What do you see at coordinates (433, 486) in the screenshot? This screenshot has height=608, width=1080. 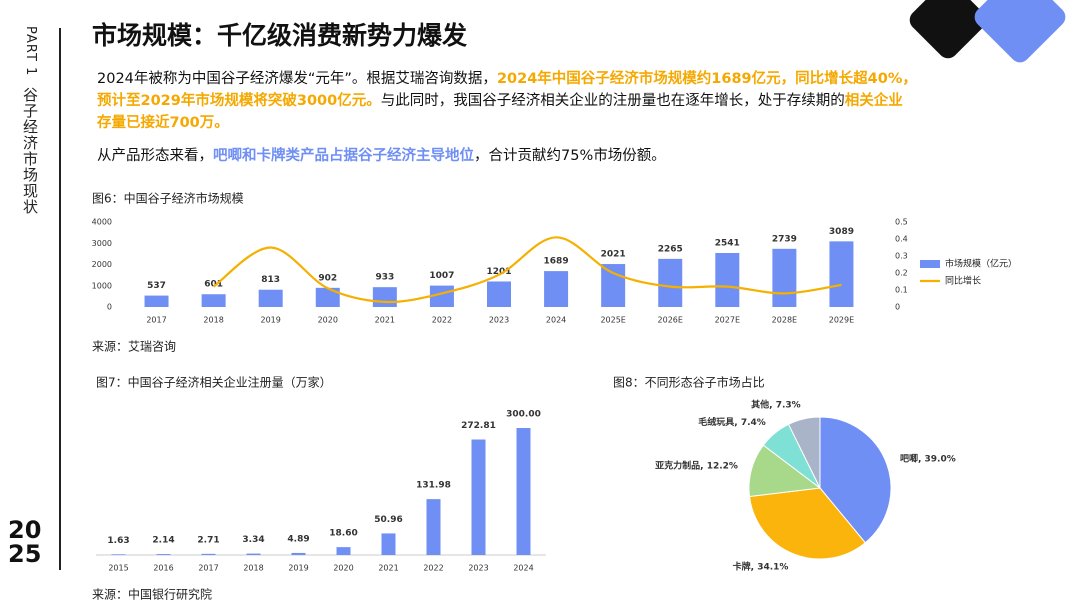 I see `data-label: 131.98` at bounding box center [433, 486].